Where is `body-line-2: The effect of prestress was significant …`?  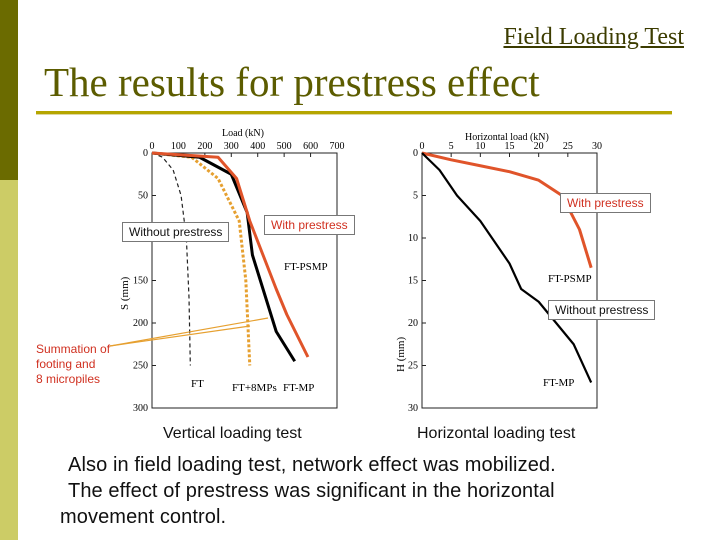 body-line-2: The effect of prestress was significant … is located at coordinates (311, 491).